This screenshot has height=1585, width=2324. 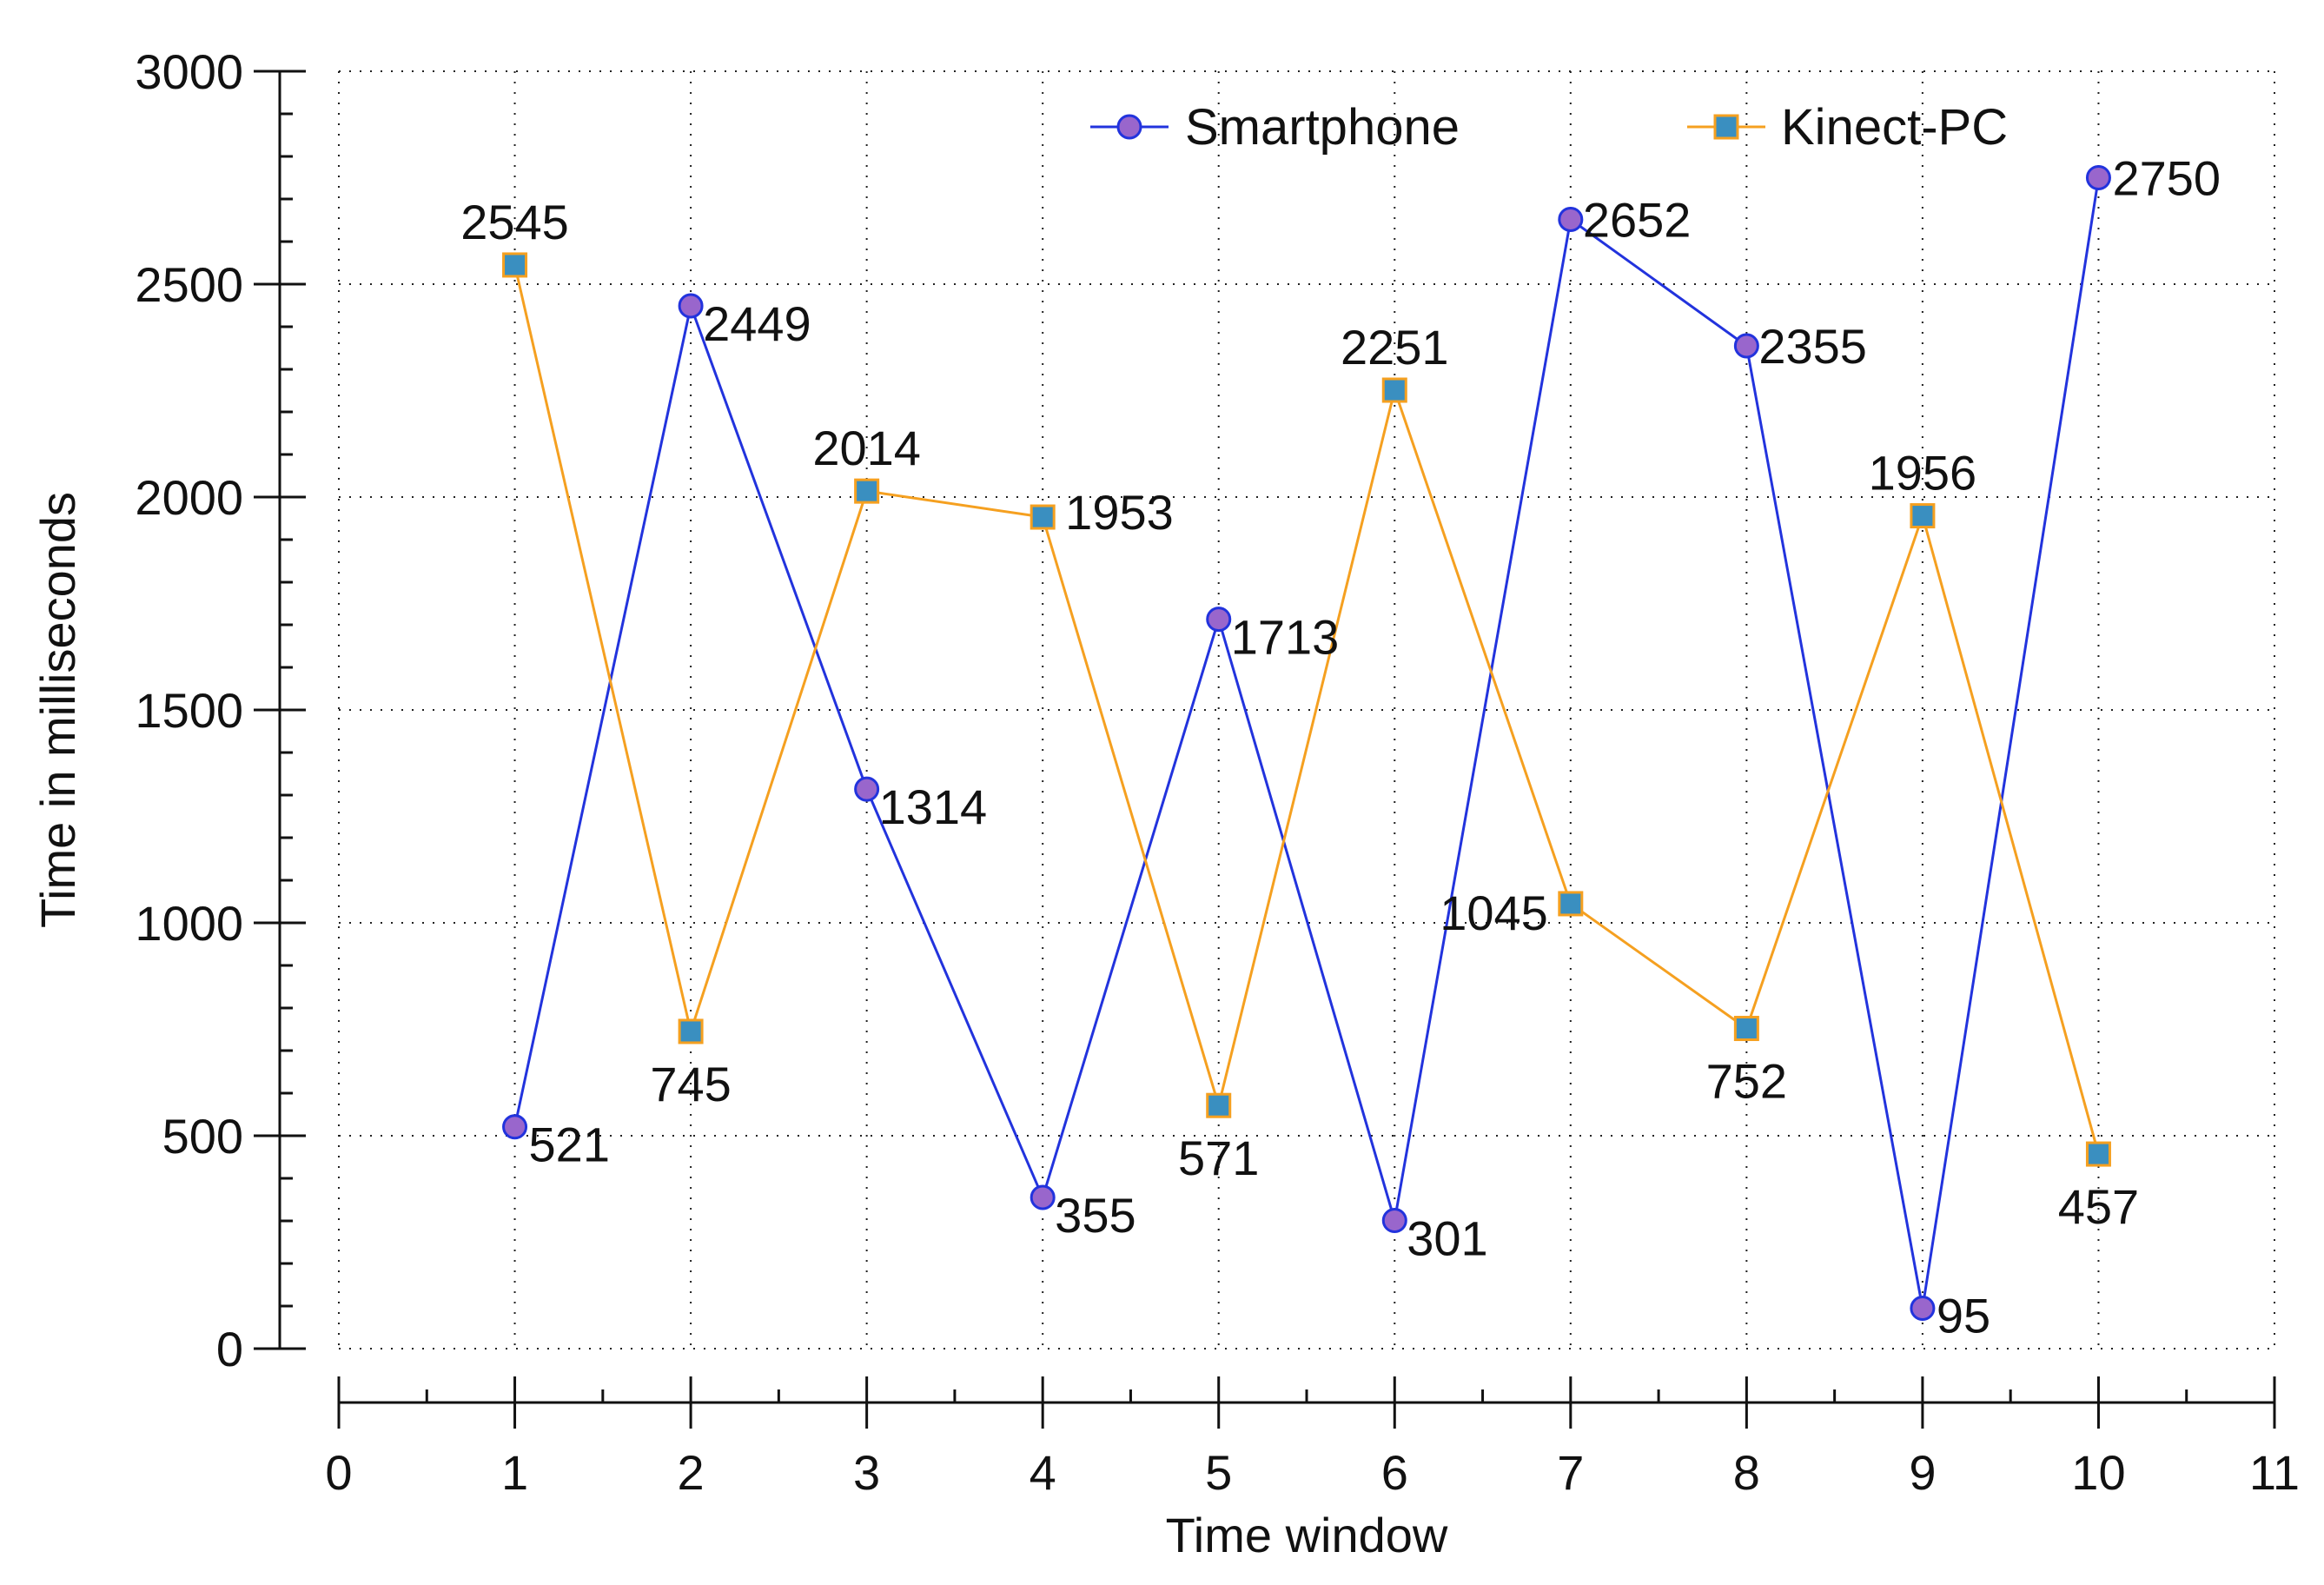 I want to click on data-label-smartphone: 95, so click(x=1963, y=1315).